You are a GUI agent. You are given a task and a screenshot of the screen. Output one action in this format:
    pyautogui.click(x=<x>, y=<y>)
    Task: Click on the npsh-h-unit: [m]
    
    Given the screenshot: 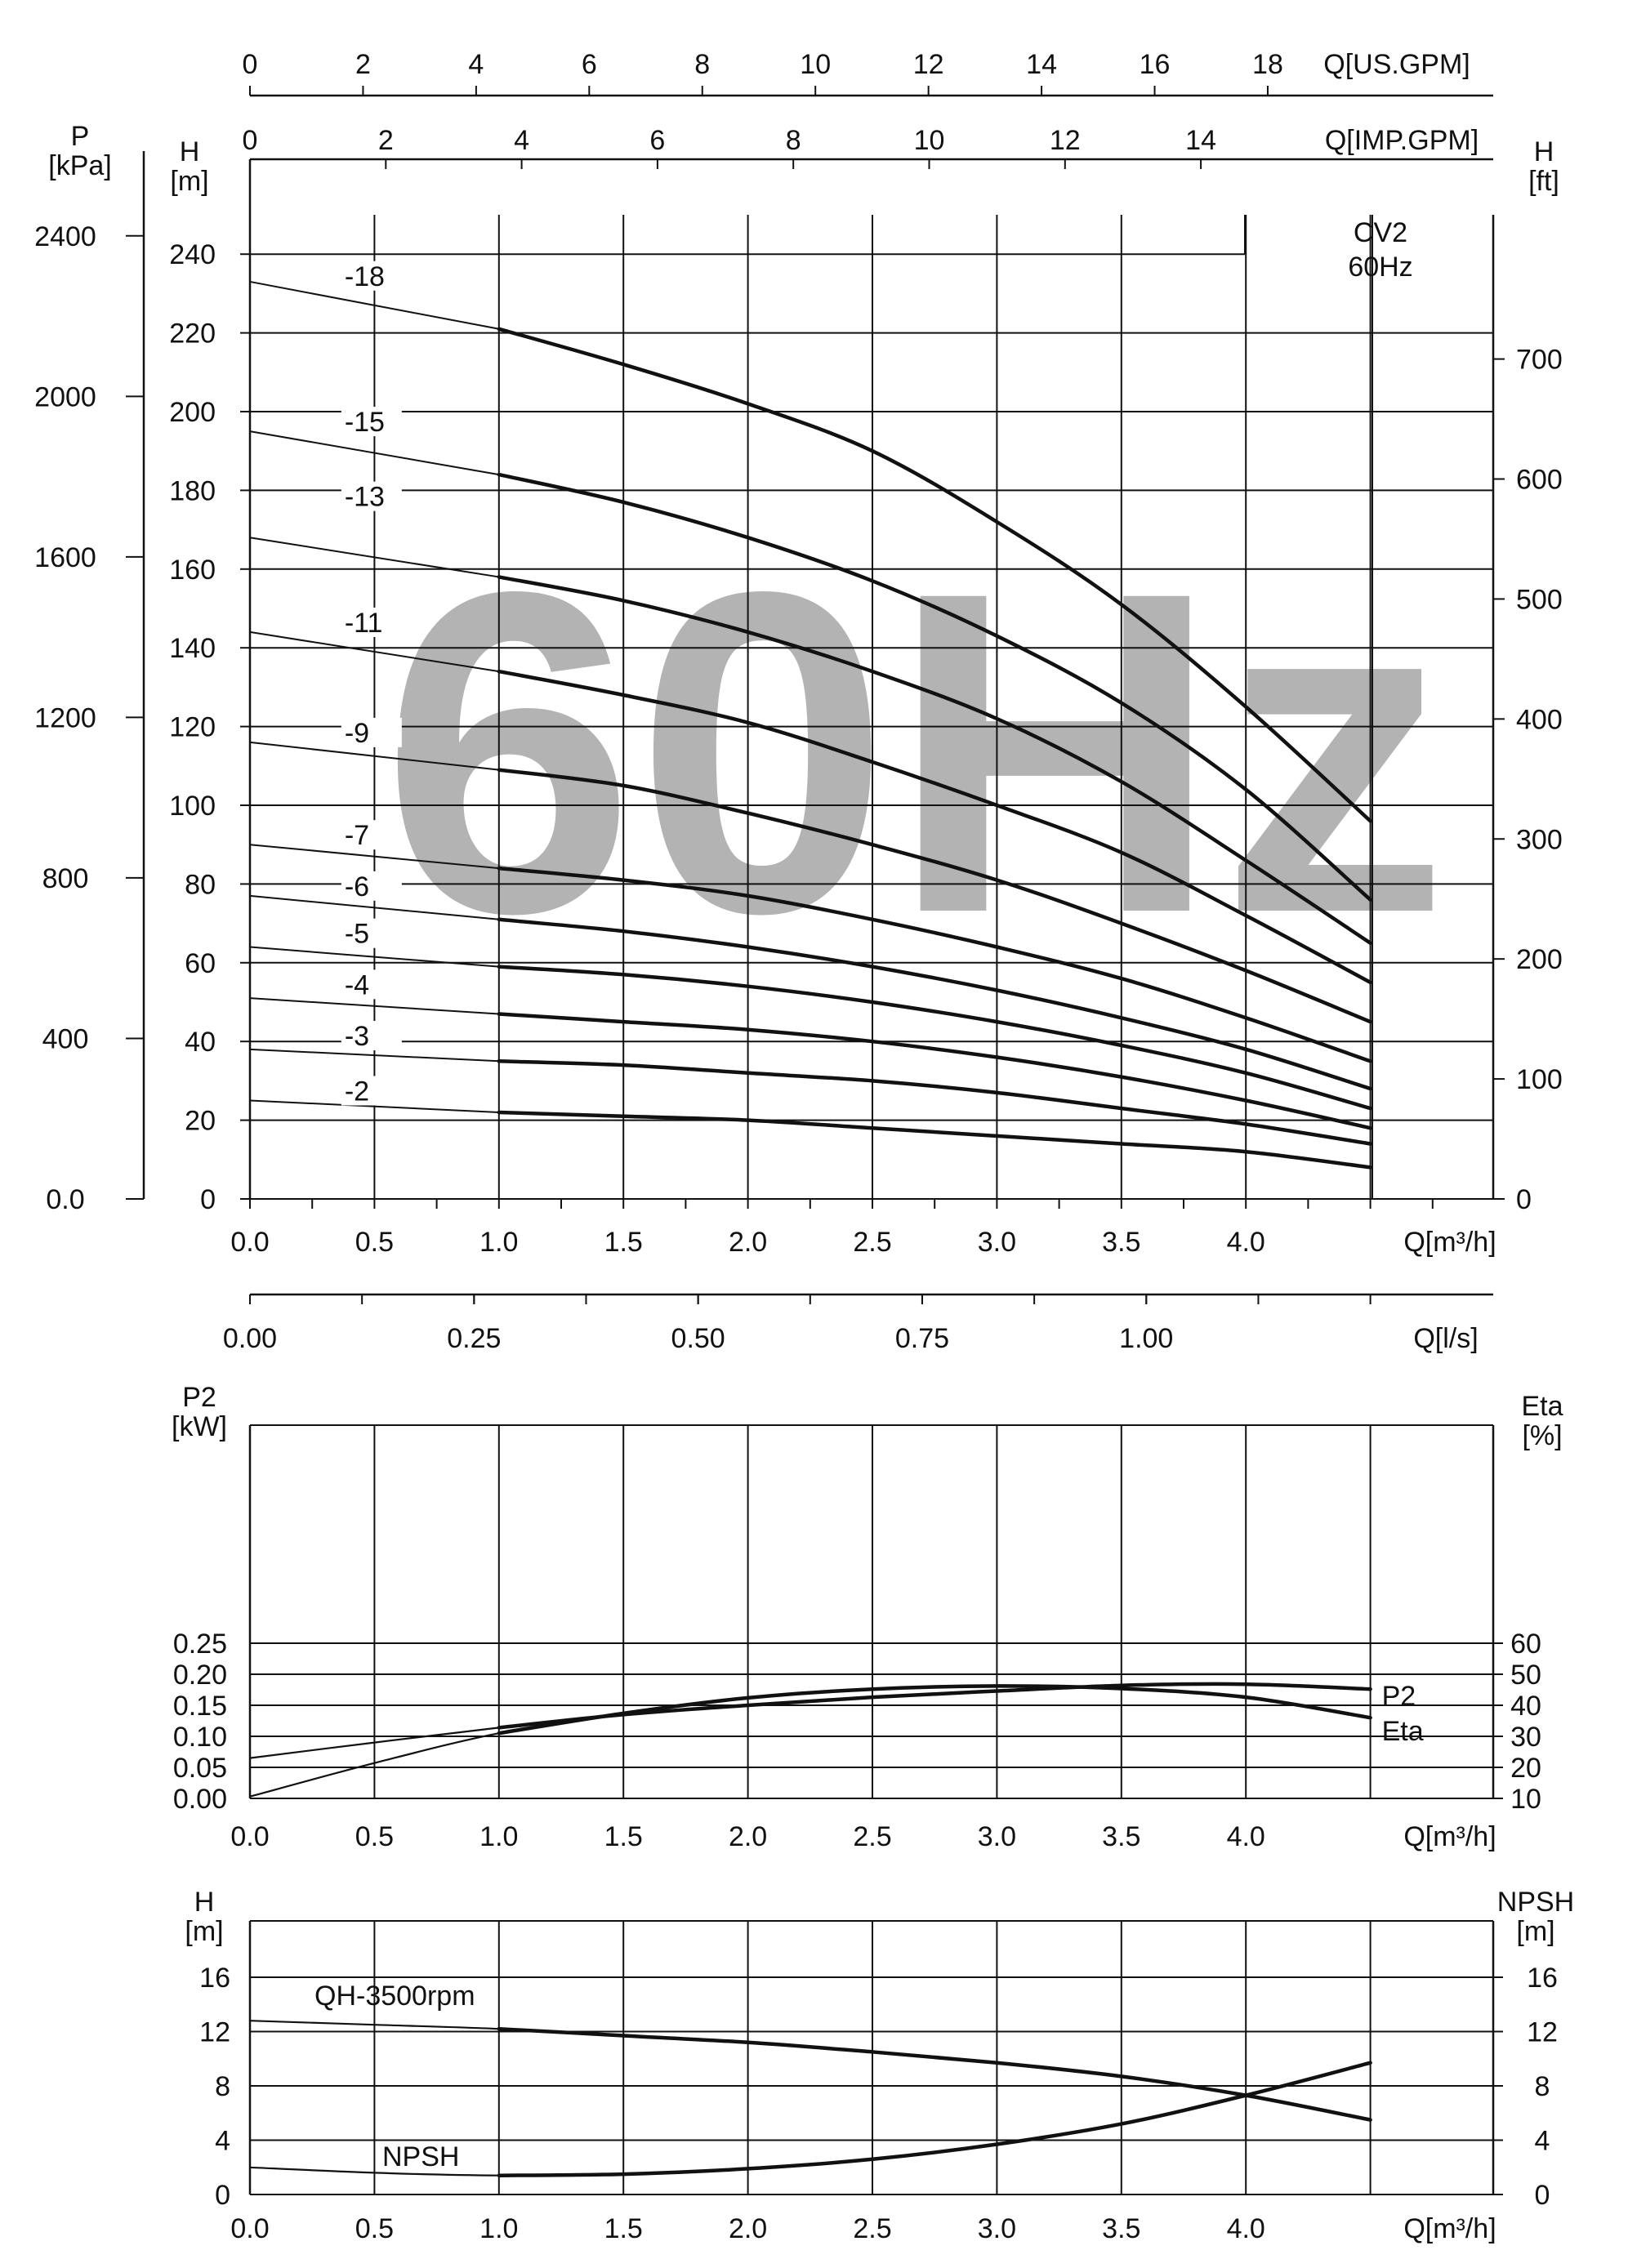 What is the action you would take?
    pyautogui.click(x=204, y=1931)
    